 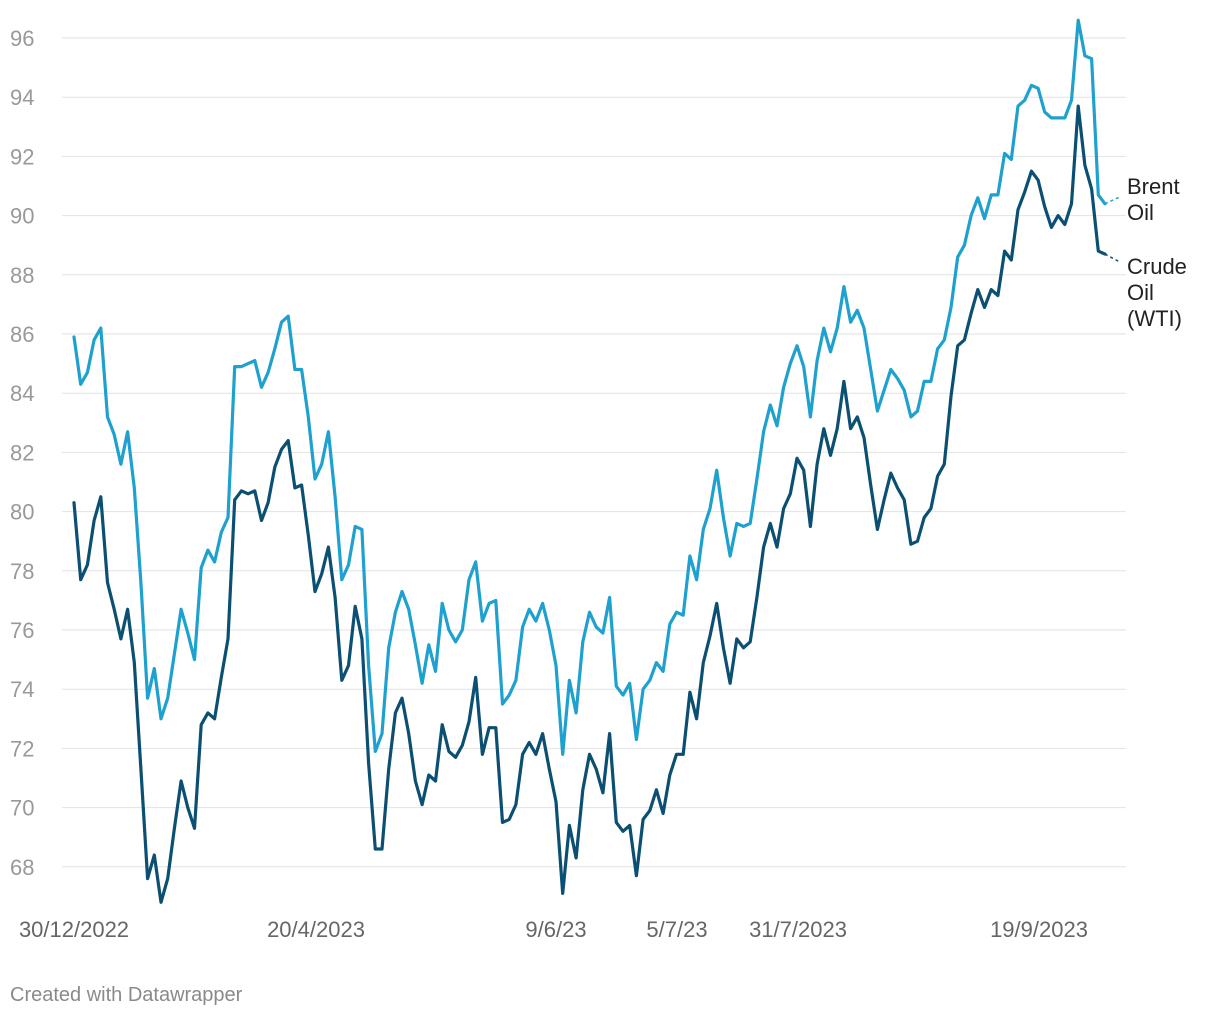 I want to click on series-labels: Brent Oil Crude Oil (WTI), so click(x=1157, y=252).